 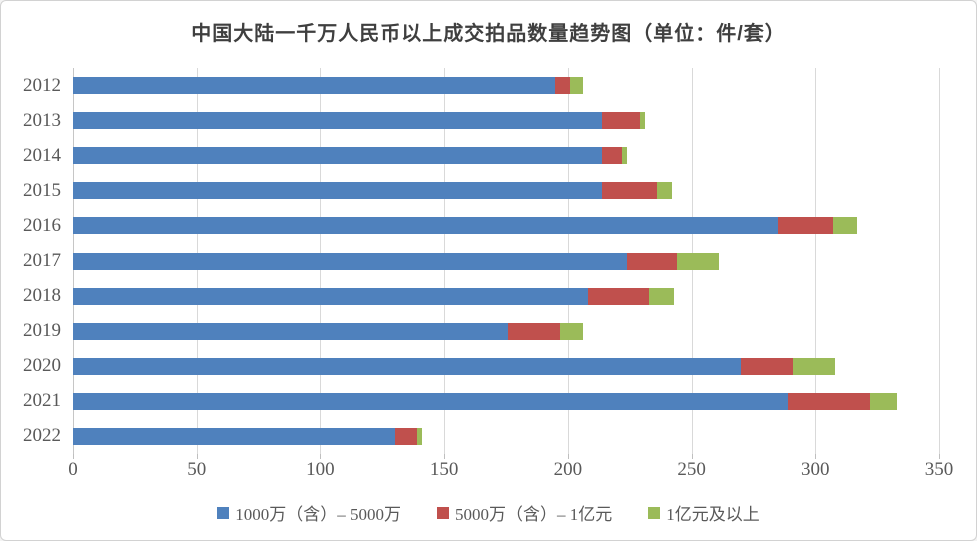 I want to click on chart-title: 中国大陆一千万人民币以上成交拍品数量趋势图（单位：件/套）, so click(x=488, y=34).